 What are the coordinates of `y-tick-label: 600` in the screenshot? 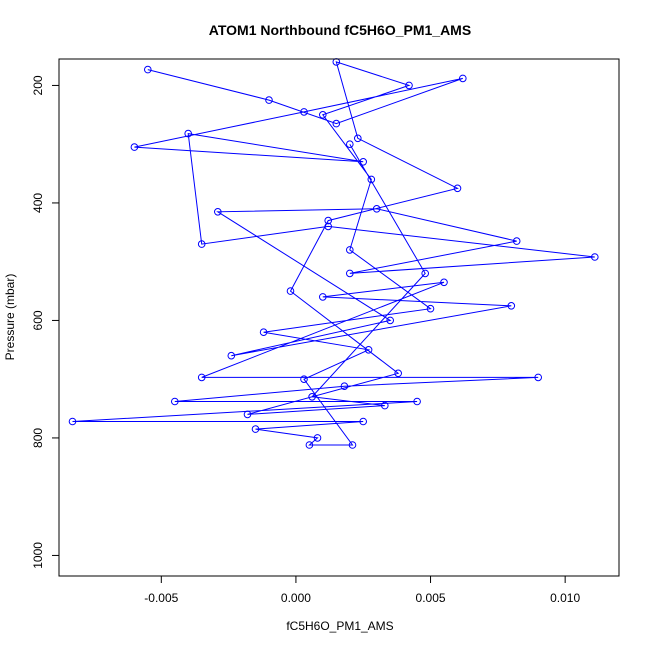 It's located at (38, 320).